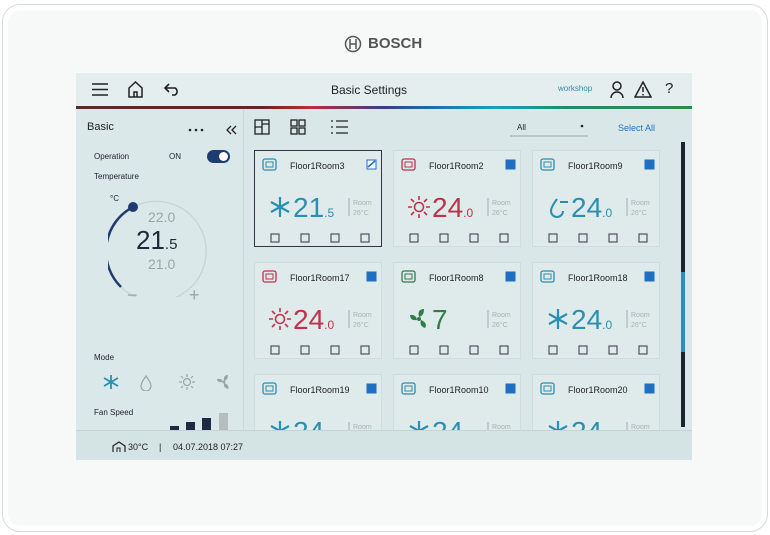 This screenshot has width=770, height=535. What do you see at coordinates (521, 127) in the screenshot?
I see `filter-dropdown: All` at bounding box center [521, 127].